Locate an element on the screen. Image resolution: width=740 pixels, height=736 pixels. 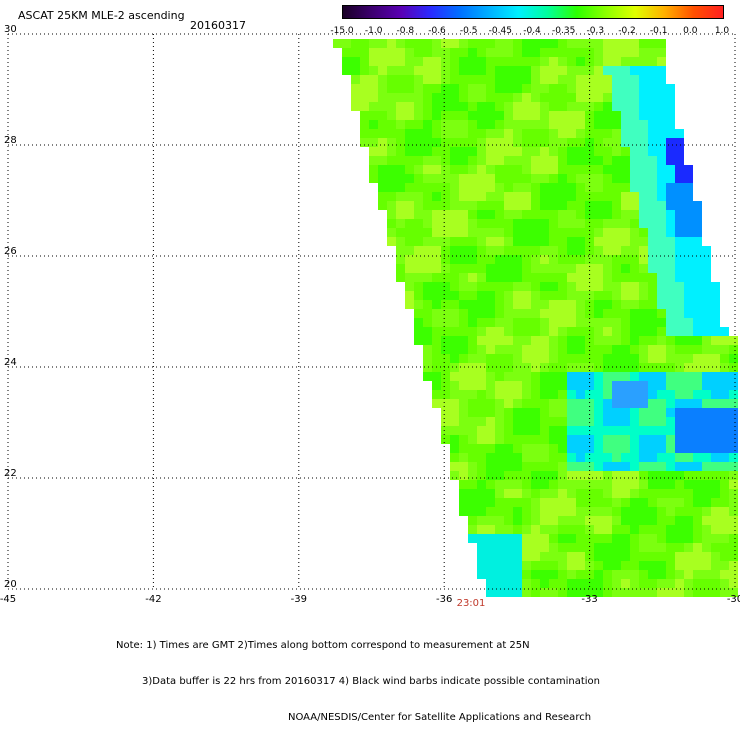
colorbar-label: -0.1 is located at coordinates (658, 31).